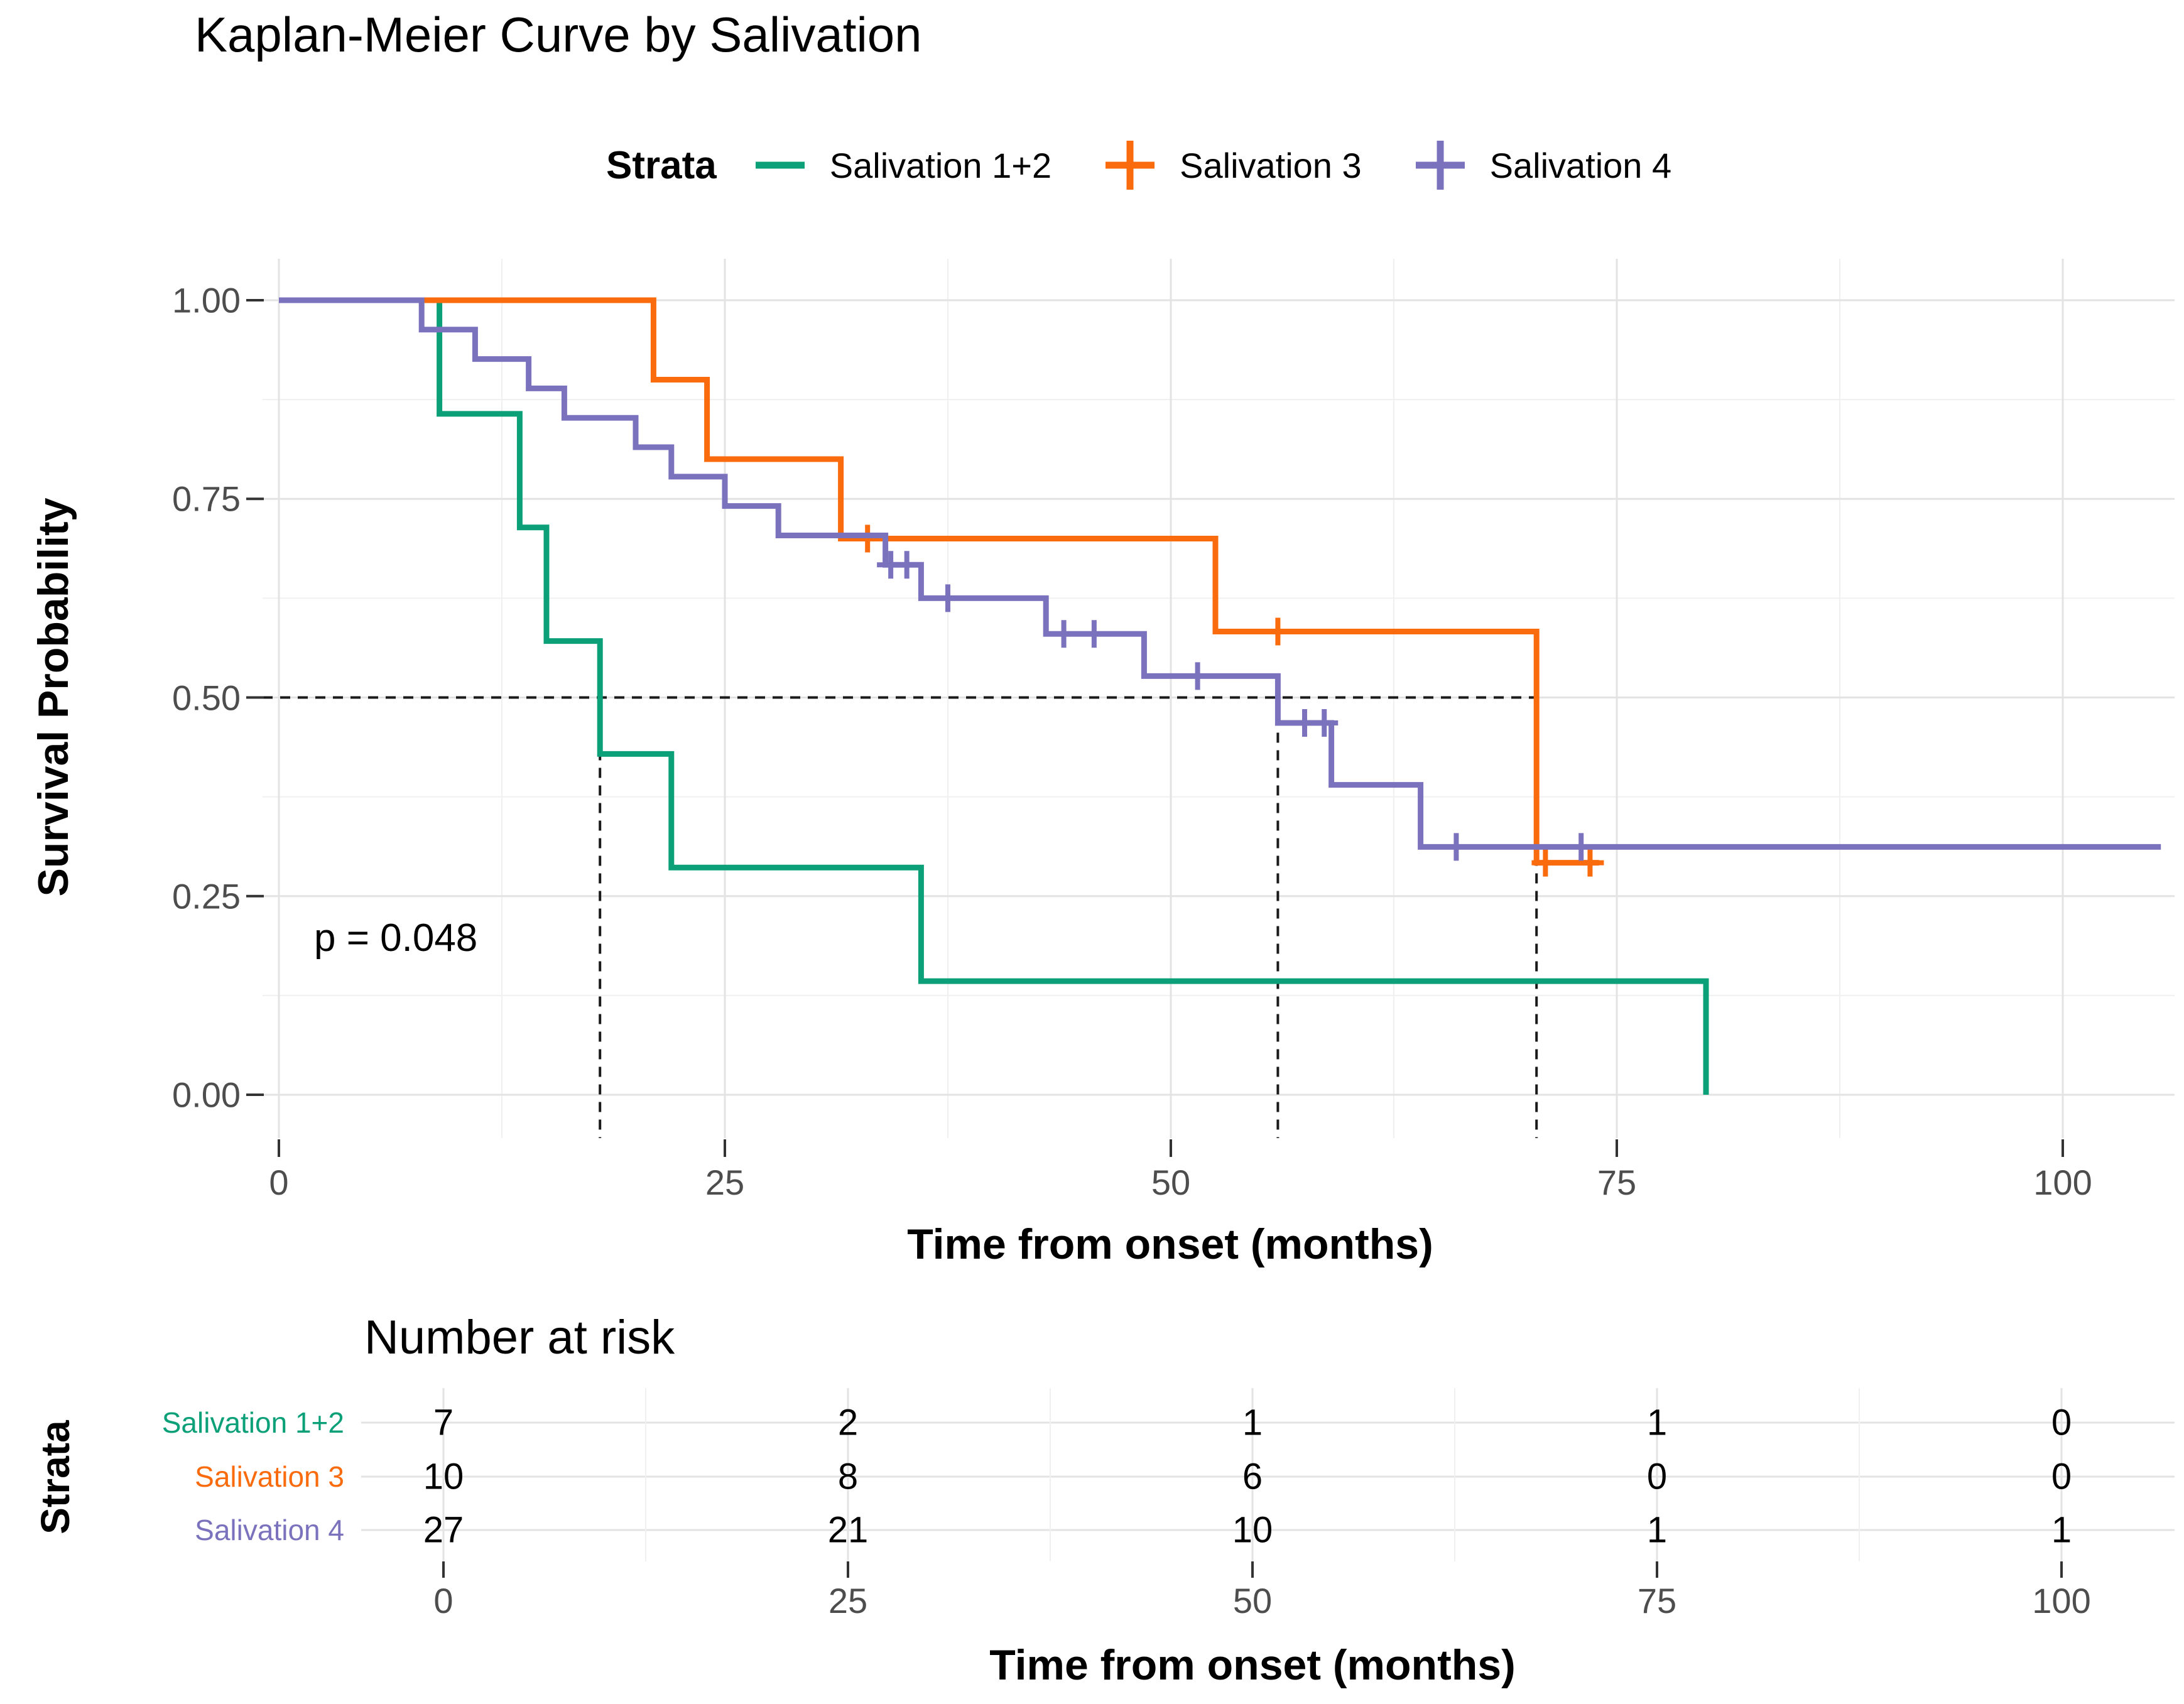 The width and height of the screenshot is (2184, 1704). I want to click on y-tick-label: 1.00, so click(206, 300).